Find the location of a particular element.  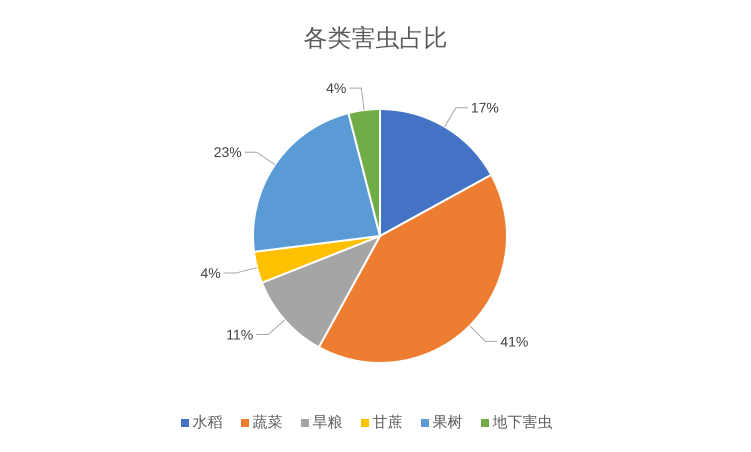

data-label: 17% is located at coordinates (484, 108).